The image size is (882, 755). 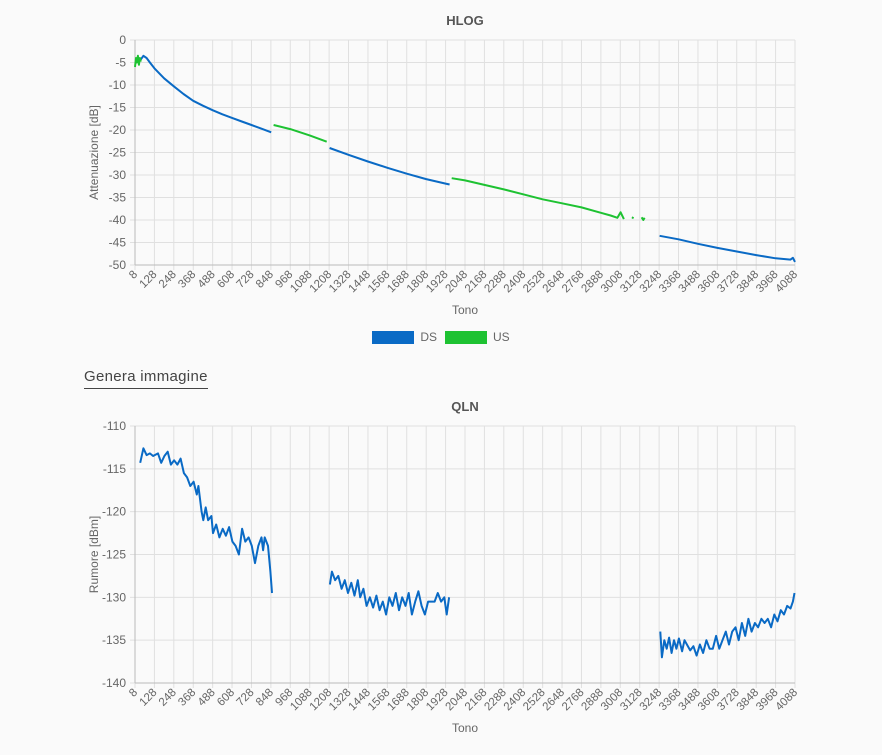 I want to click on qln-ytick-label: -120, so click(x=114, y=512).